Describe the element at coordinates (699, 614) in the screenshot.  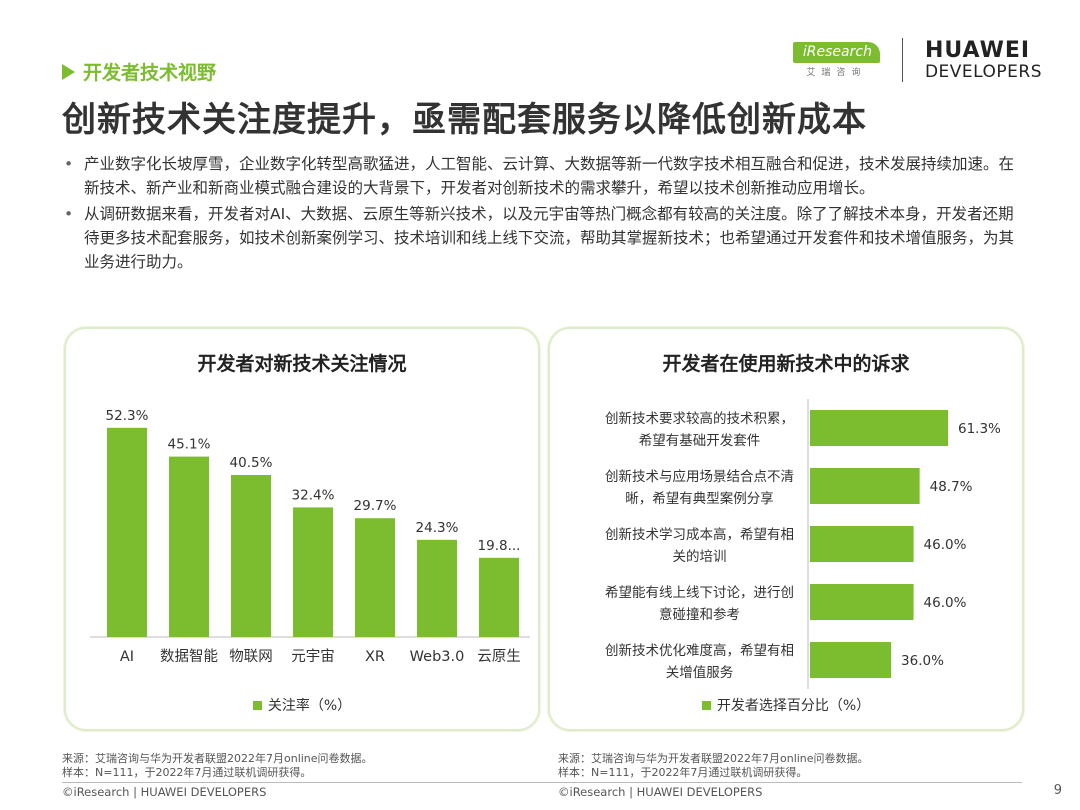
I see `y-tick-label-line2: 意碰撞和参考` at that location.